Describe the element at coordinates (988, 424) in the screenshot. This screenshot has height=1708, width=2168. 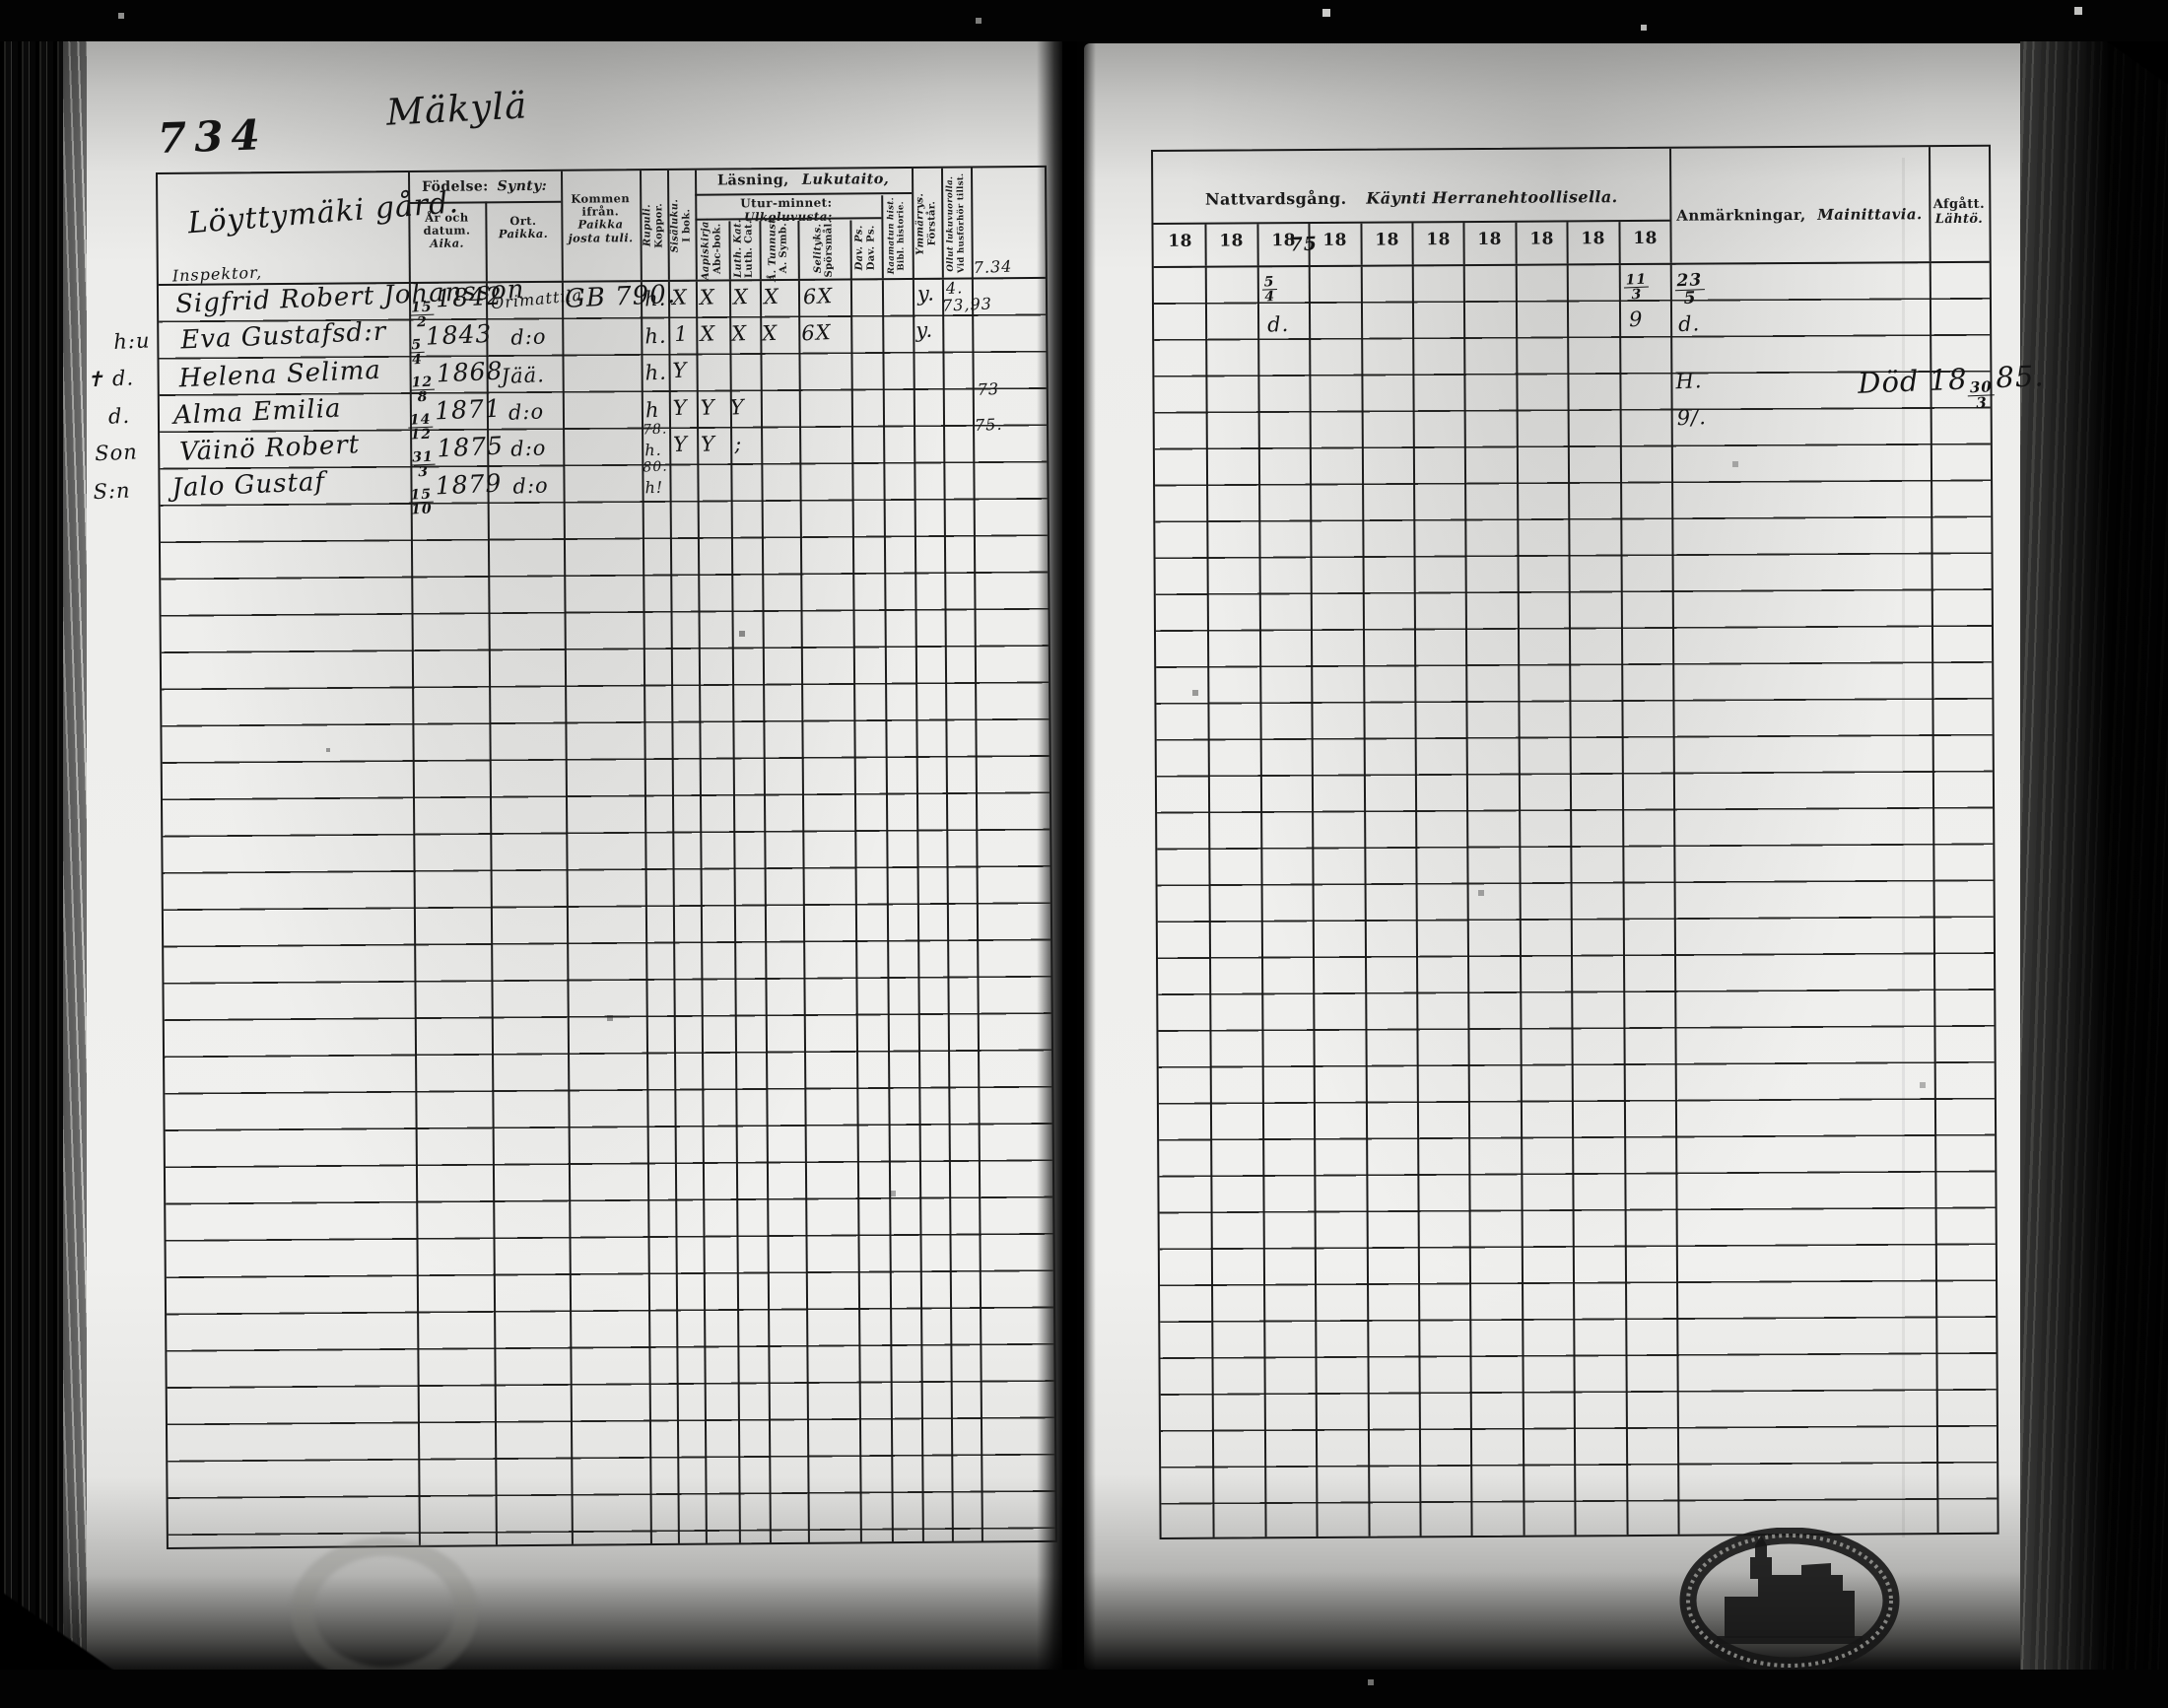
I see `tally-note: 75.` at that location.